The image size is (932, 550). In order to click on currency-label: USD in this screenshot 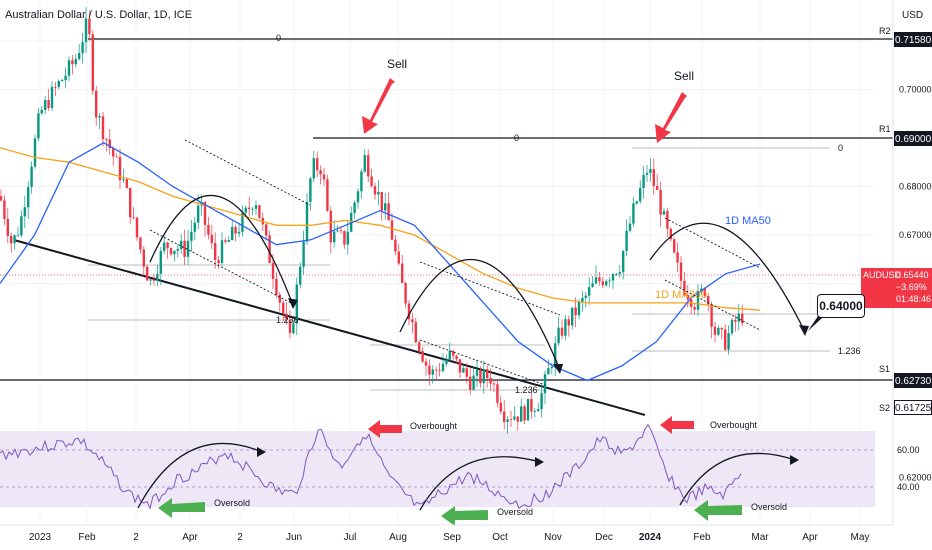, I will do `click(913, 15)`.